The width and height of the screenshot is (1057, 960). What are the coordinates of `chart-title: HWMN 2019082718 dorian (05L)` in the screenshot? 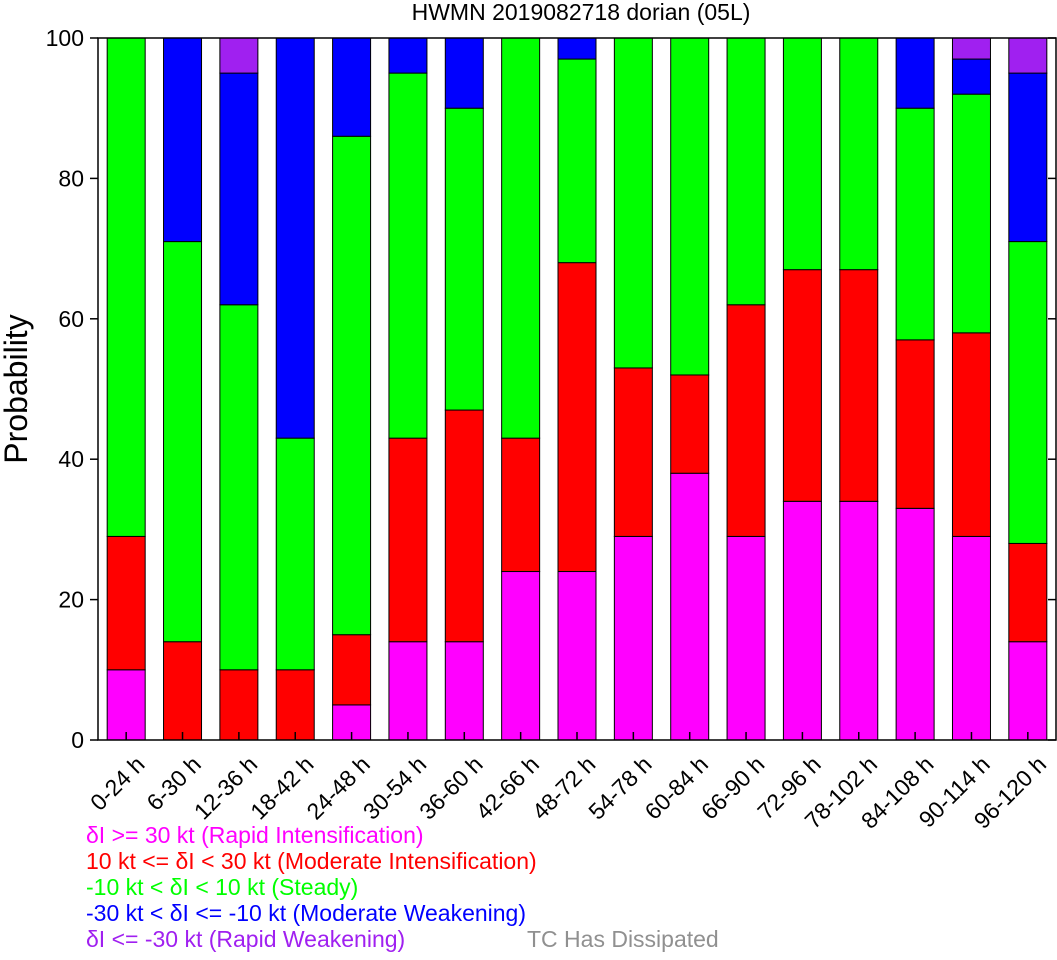 It's located at (581, 12).